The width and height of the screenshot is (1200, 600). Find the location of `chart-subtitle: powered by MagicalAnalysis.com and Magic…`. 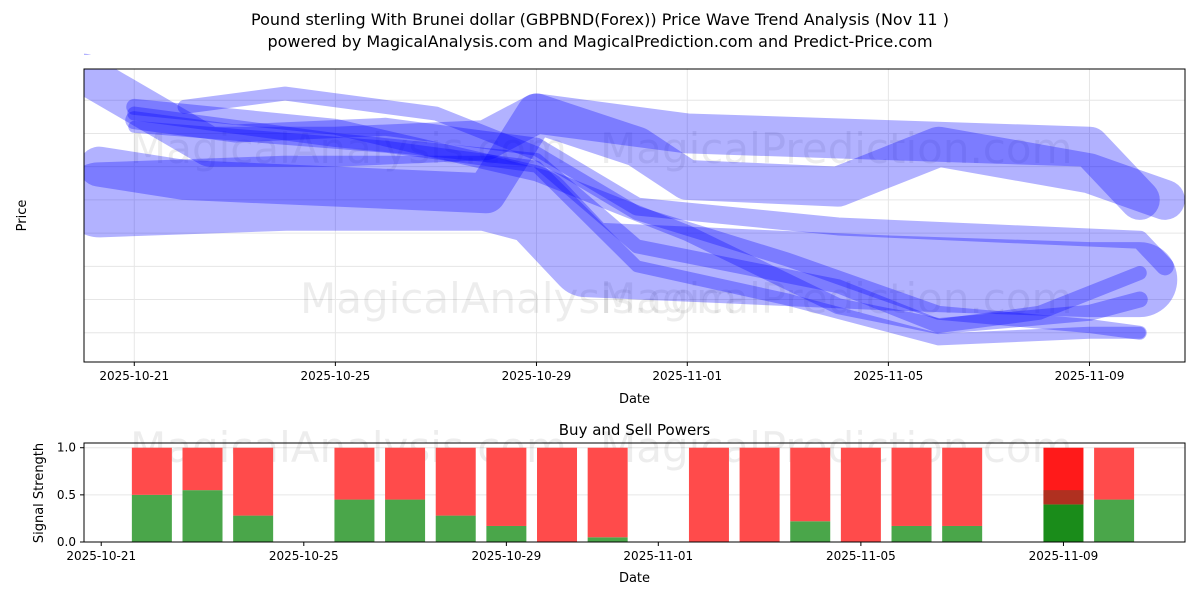

chart-subtitle: powered by MagicalAnalysis.com and Magic… is located at coordinates (600, 41).